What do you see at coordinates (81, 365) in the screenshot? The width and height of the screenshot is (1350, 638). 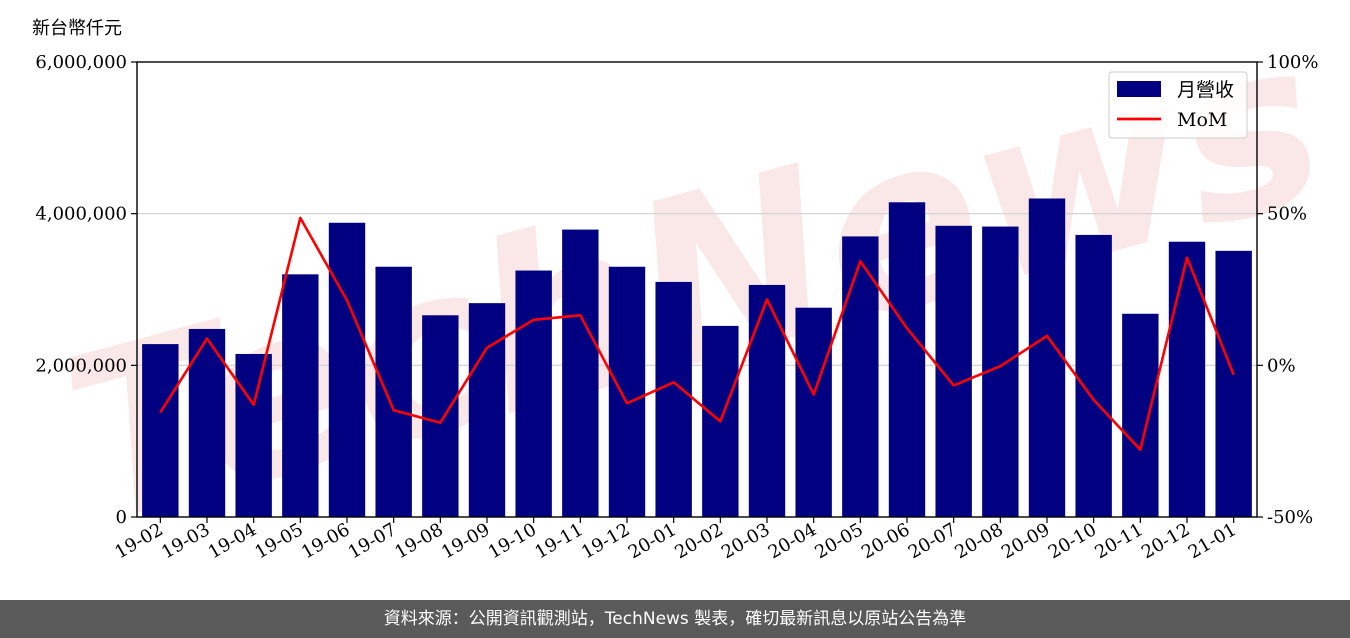 I see `y-left-tick-label: 2,000,000` at bounding box center [81, 365].